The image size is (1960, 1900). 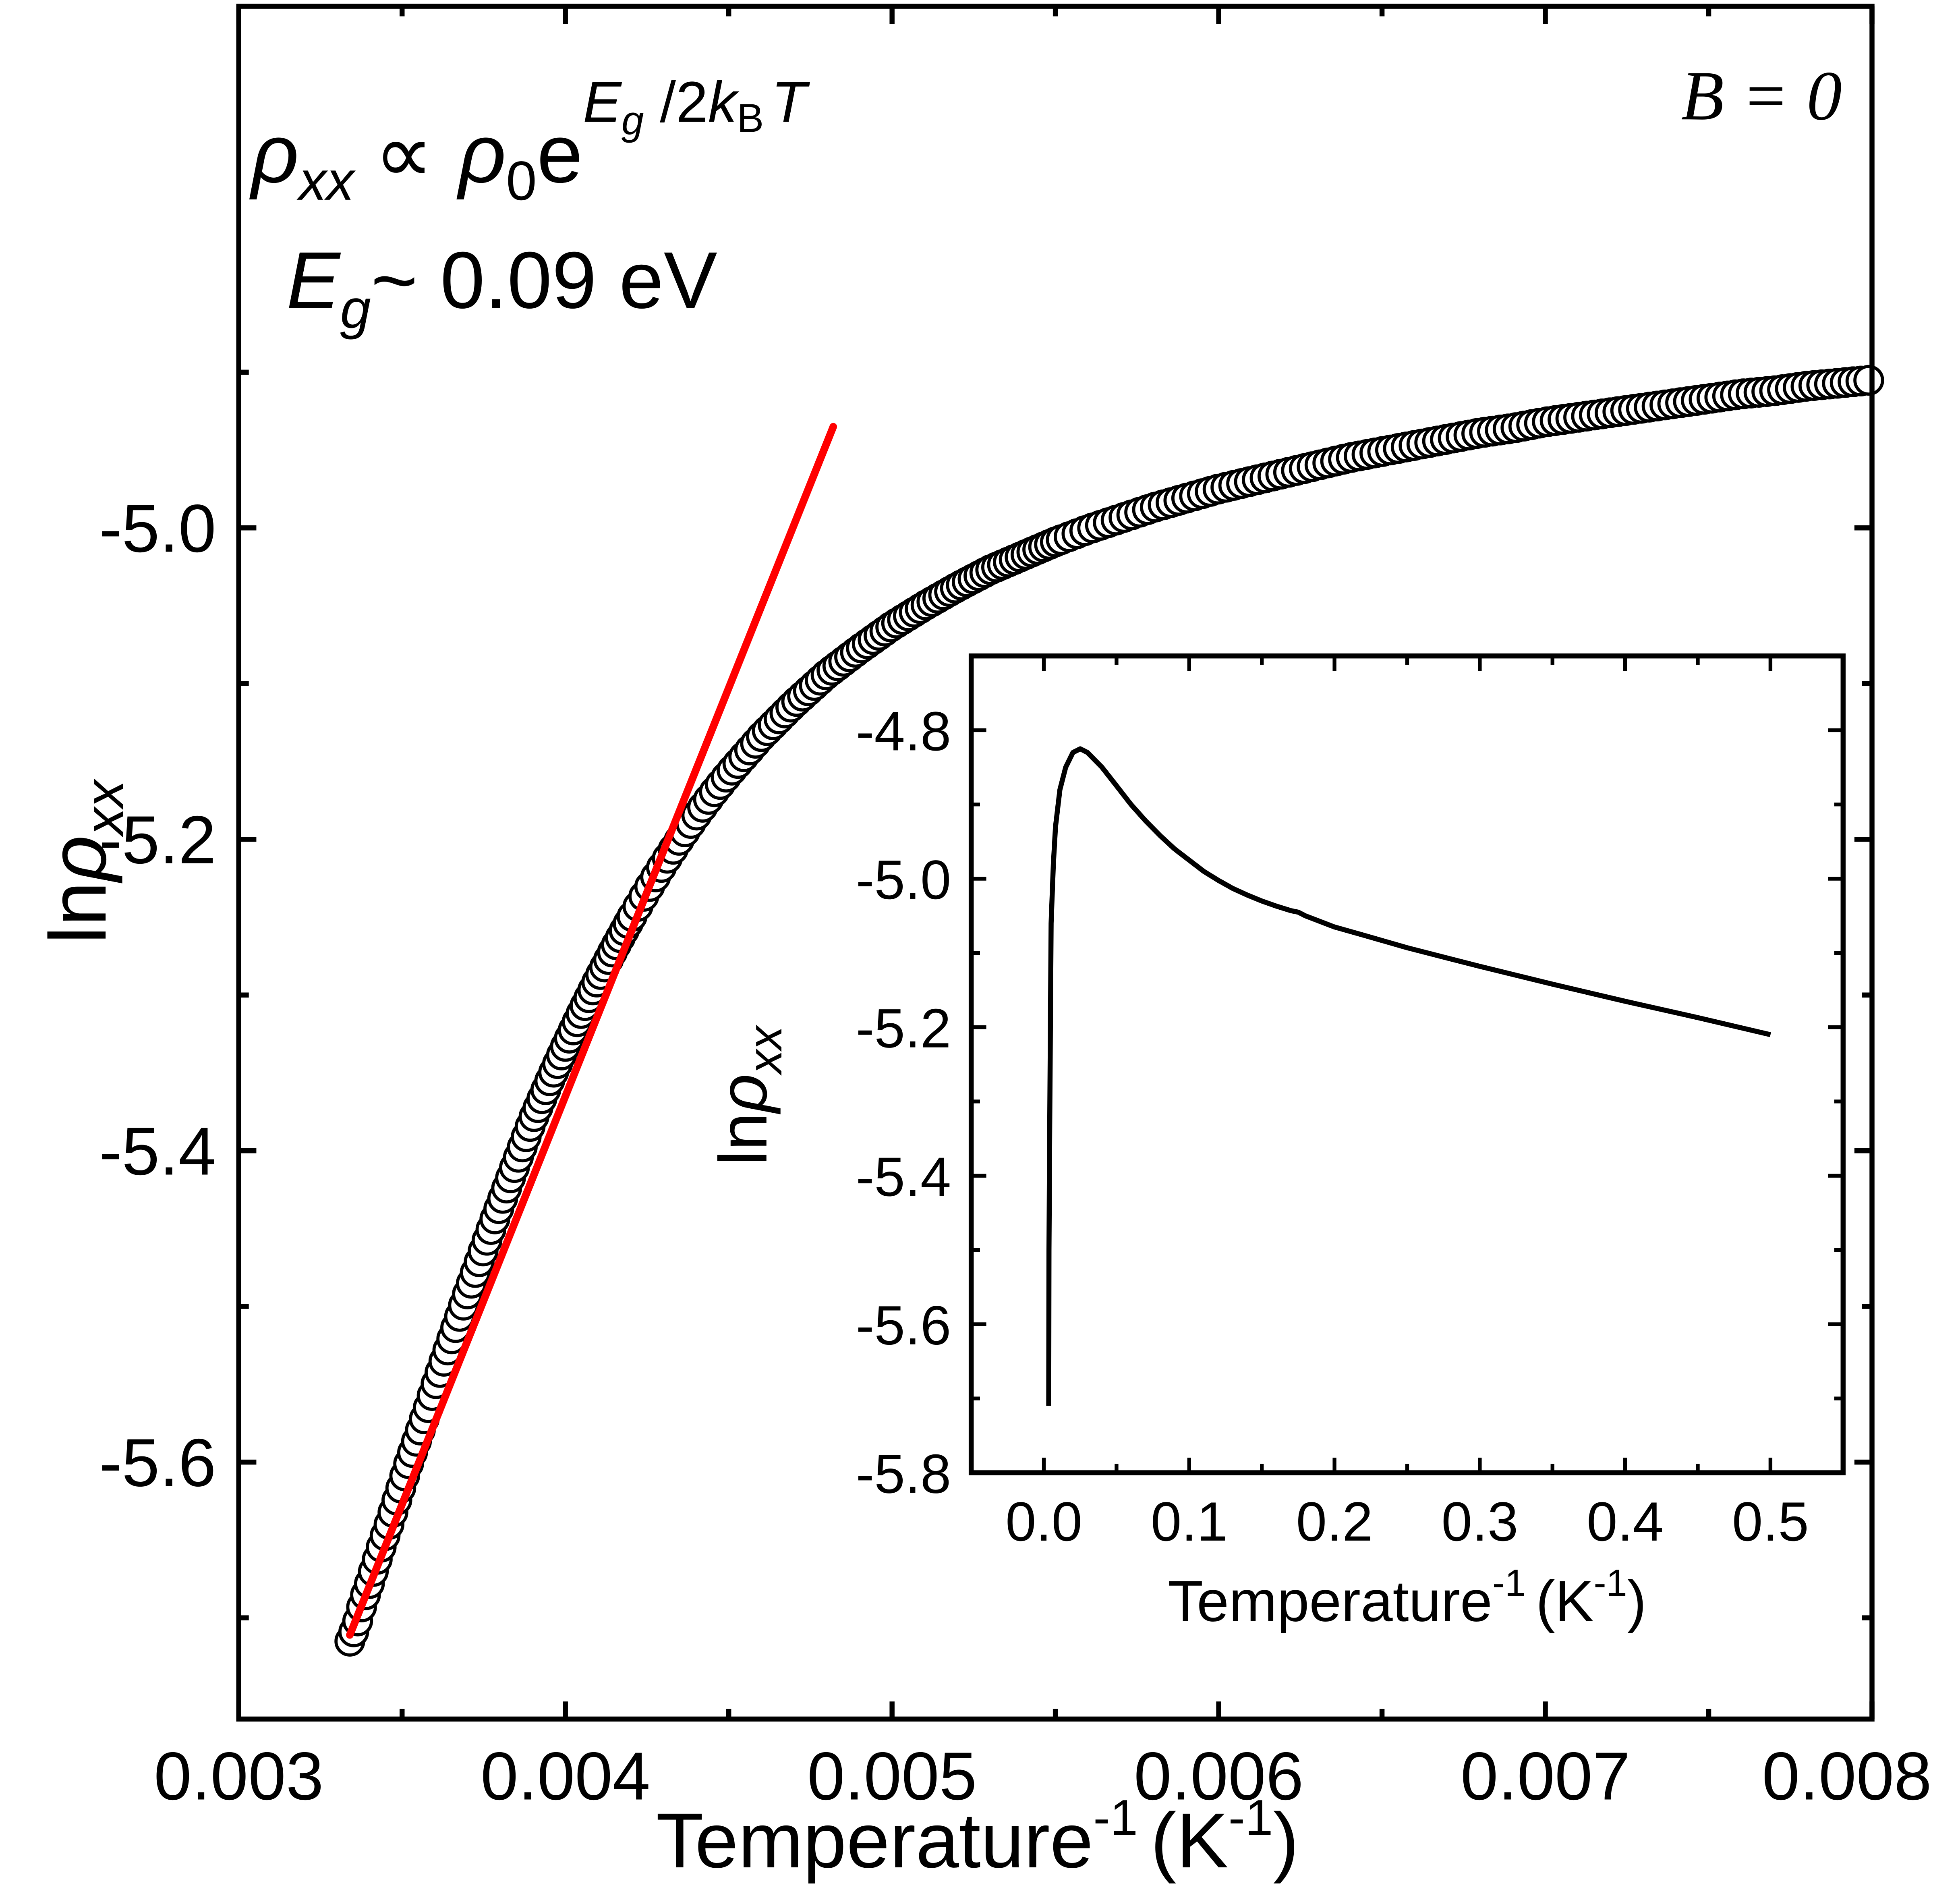 What do you see at coordinates (157, 1151) in the screenshot?
I see `main-ytick-label: -5.4` at bounding box center [157, 1151].